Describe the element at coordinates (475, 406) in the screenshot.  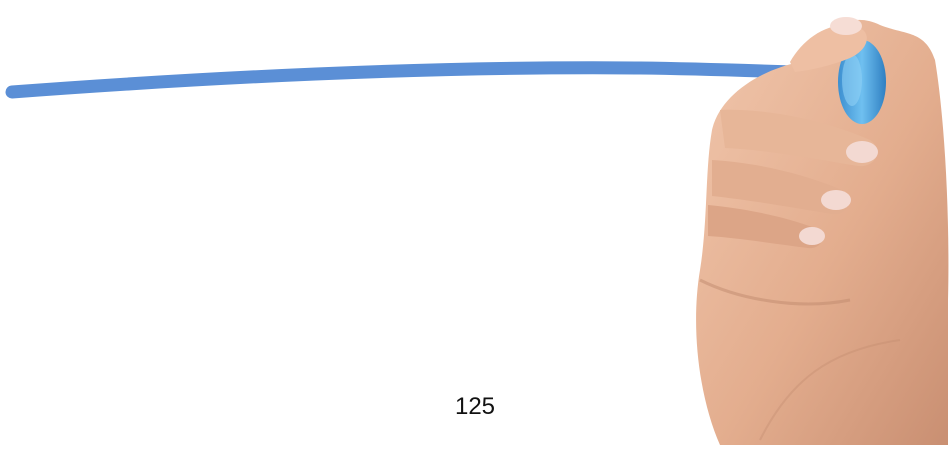
I see `page-number: 125` at that location.